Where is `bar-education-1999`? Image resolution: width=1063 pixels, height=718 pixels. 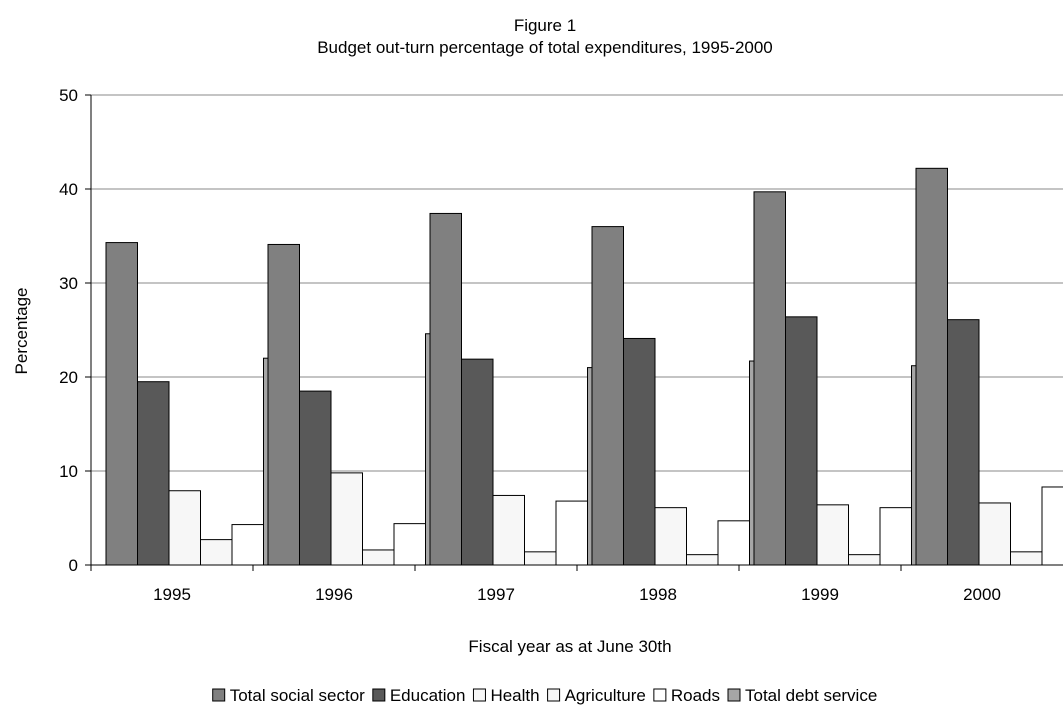
bar-education-1999 is located at coordinates (801, 441).